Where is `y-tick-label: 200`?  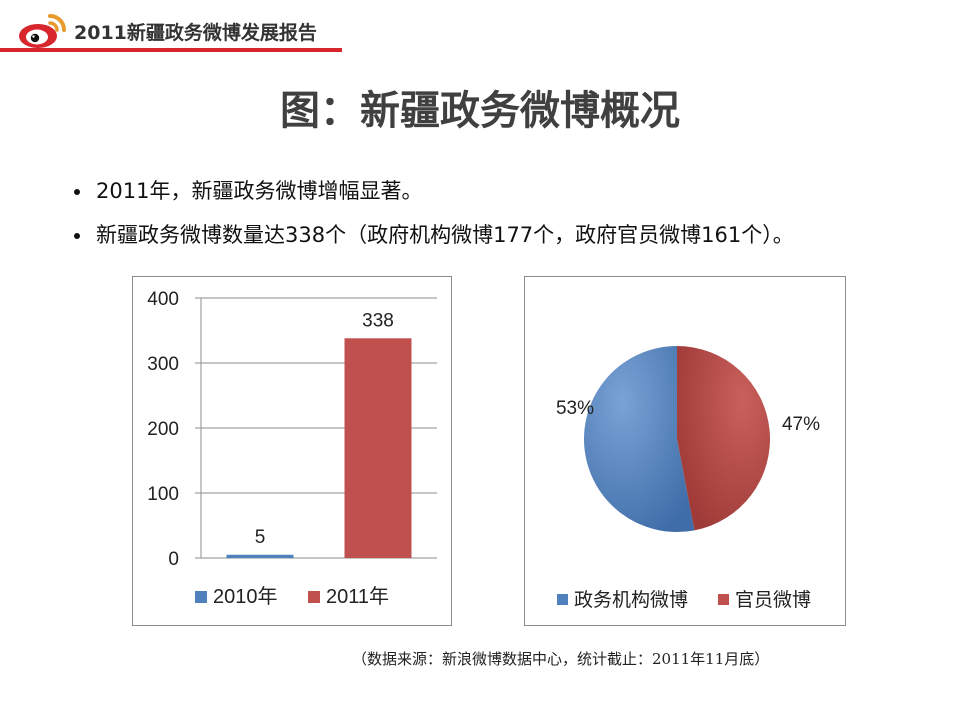 y-tick-label: 200 is located at coordinates (163, 429).